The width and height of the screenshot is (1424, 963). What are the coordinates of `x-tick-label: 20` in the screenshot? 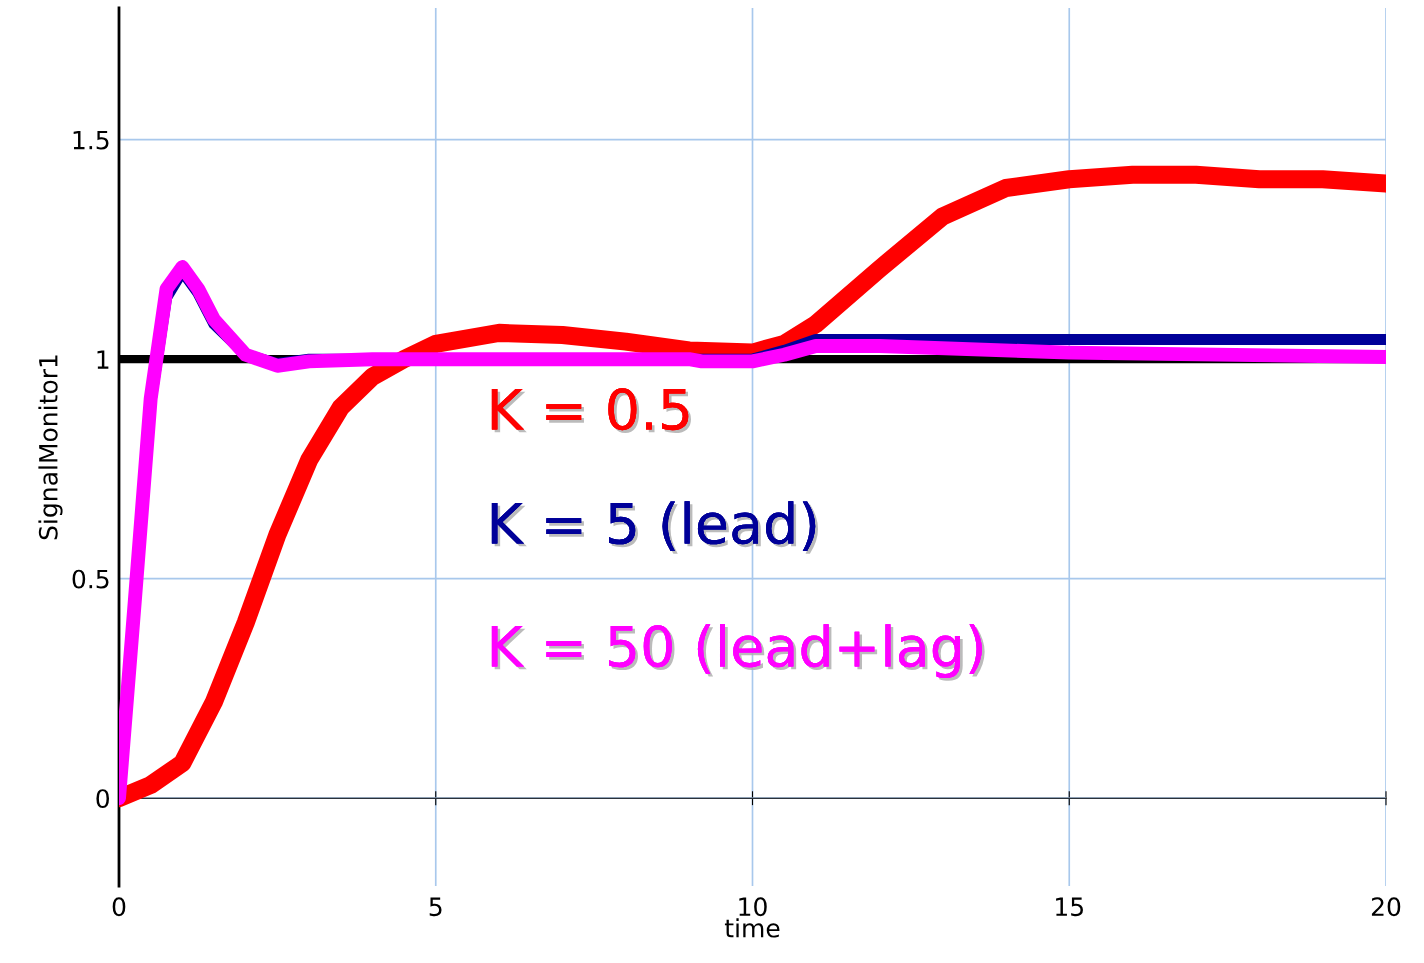 It's located at (1386, 907).